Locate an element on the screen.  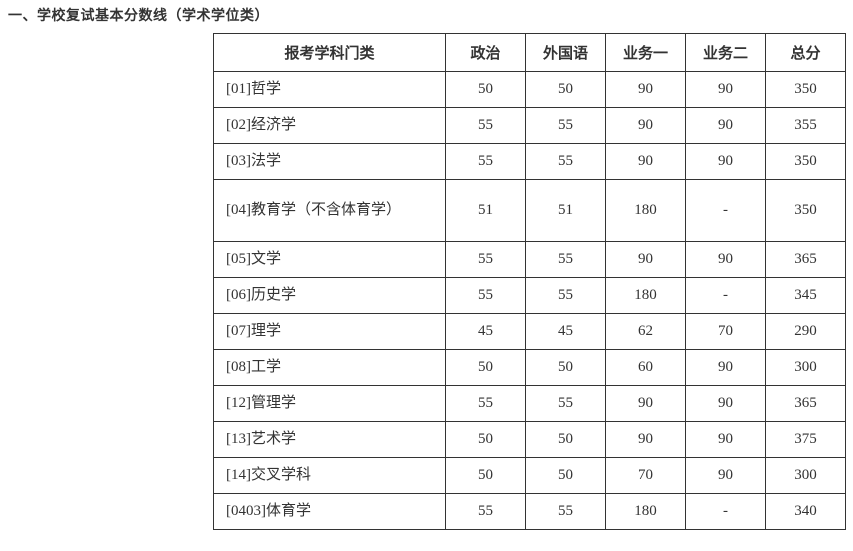
table-row: [04]教育学（不含体育学） 51 51 180 - 350 is located at coordinates (529, 210).